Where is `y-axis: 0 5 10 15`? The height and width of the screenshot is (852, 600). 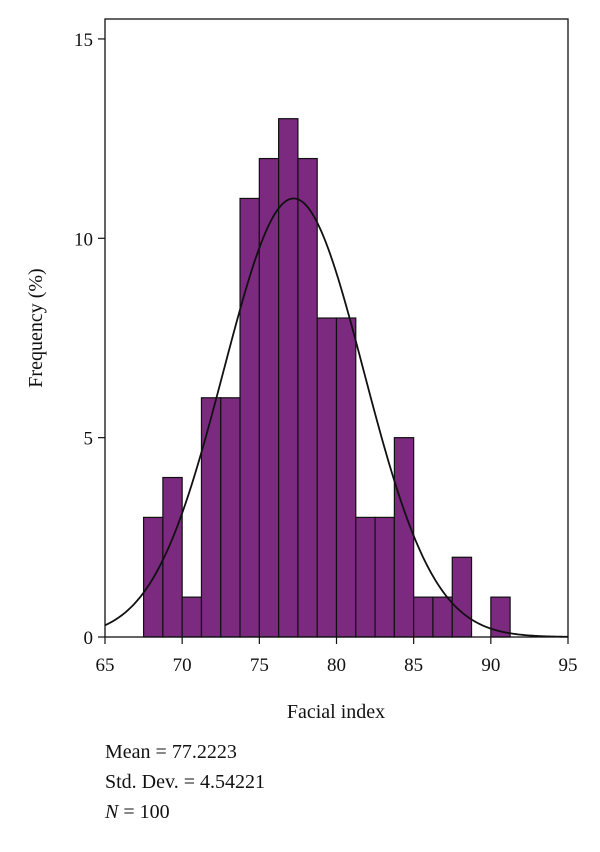
y-axis: 0 5 10 15 is located at coordinates (89, 339).